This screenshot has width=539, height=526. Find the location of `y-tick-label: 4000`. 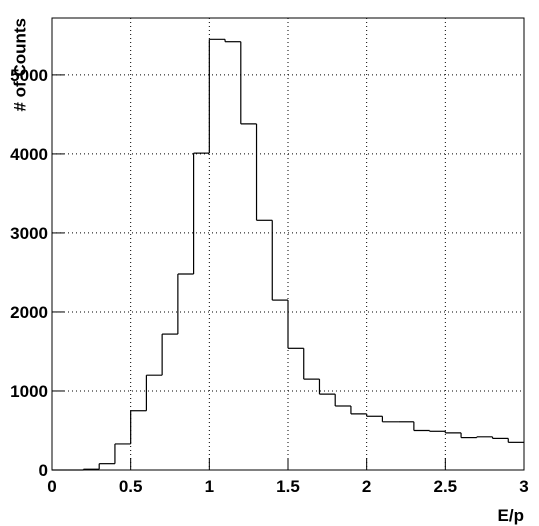

y-tick-label: 4000 is located at coordinates (29, 154).